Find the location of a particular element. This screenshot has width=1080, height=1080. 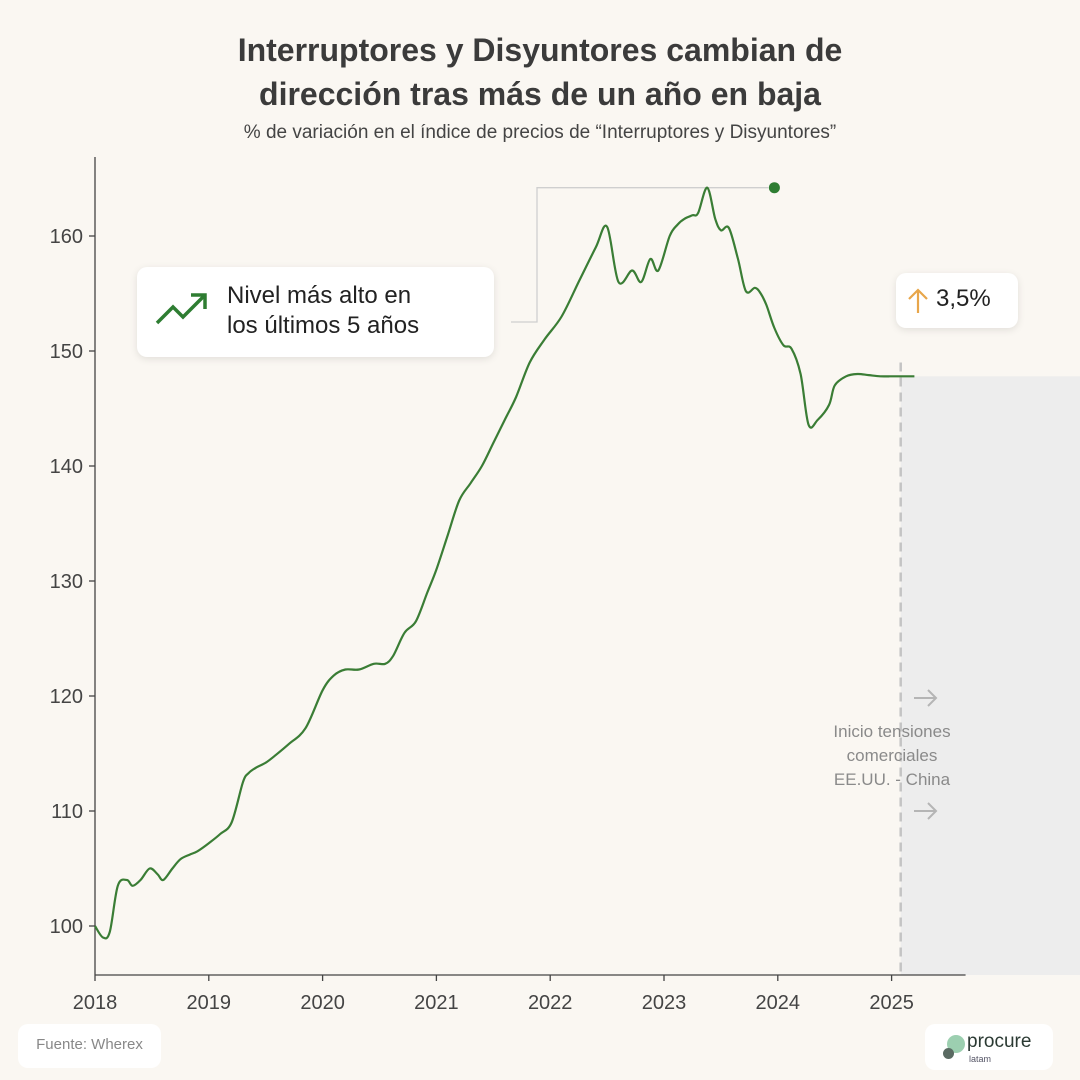

x-tick-label: 2024 is located at coordinates (778, 1003).